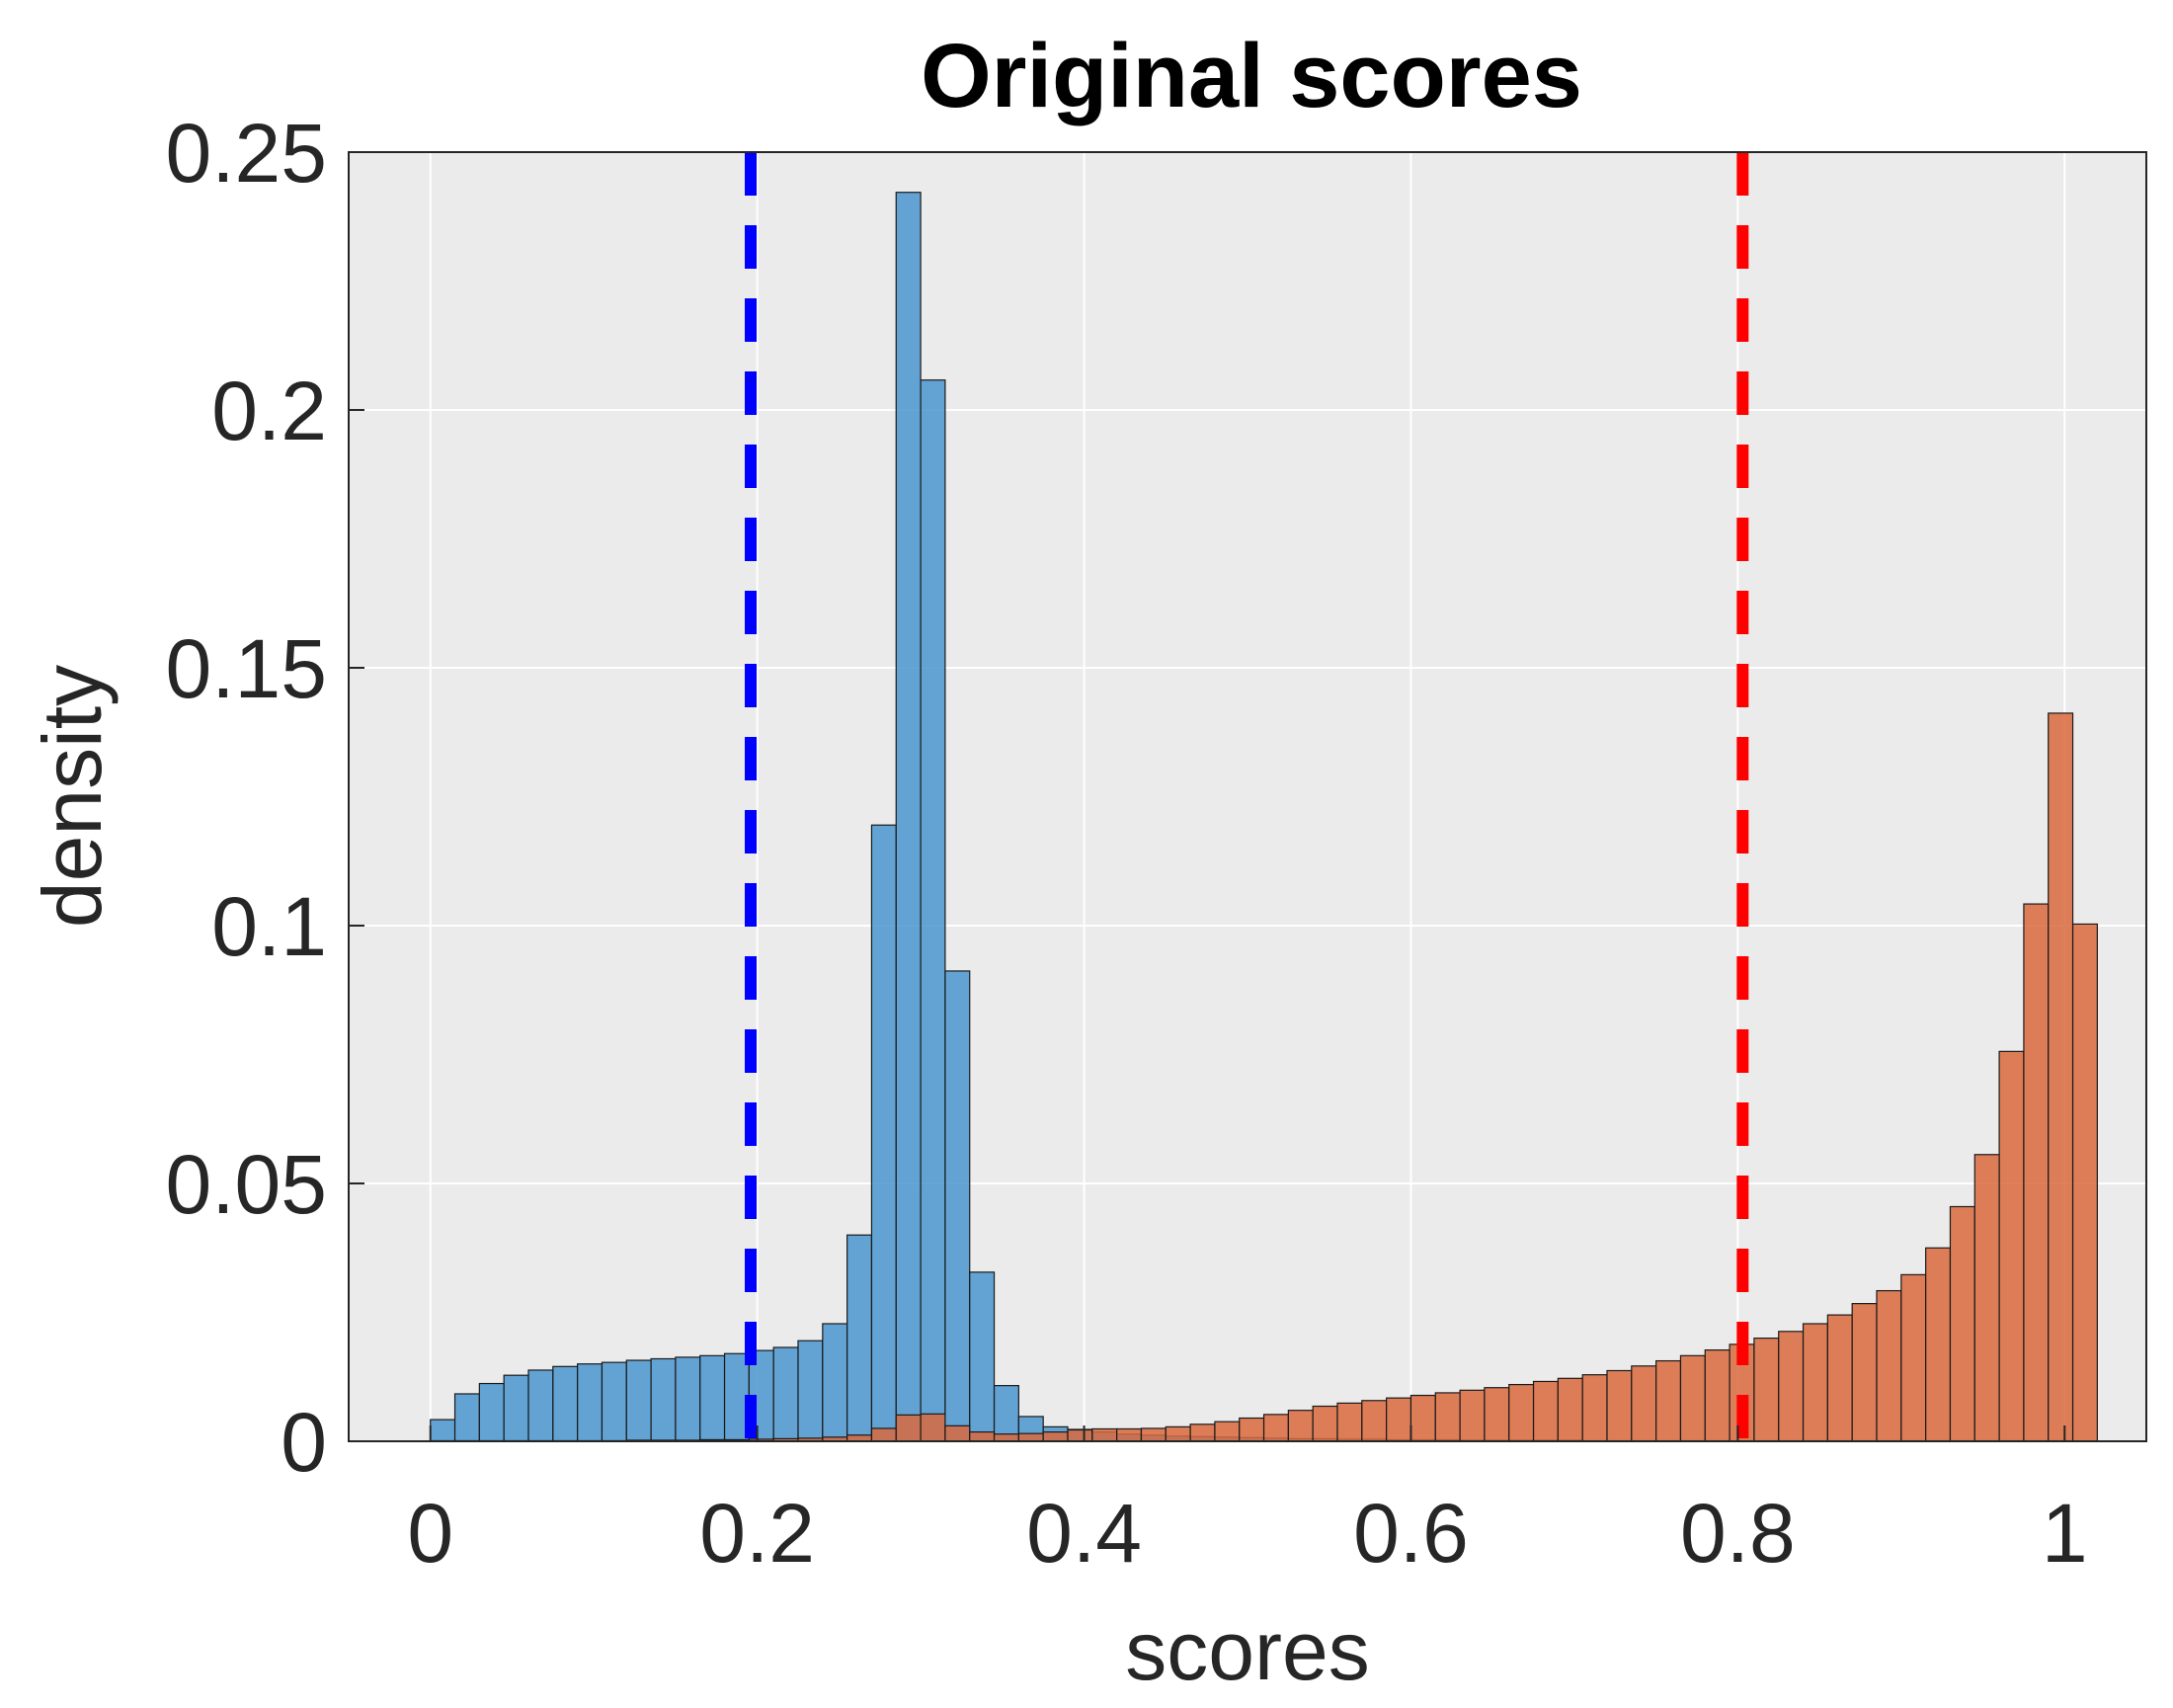  I want to click on x-tick-label: 0.8, so click(1738, 1533).